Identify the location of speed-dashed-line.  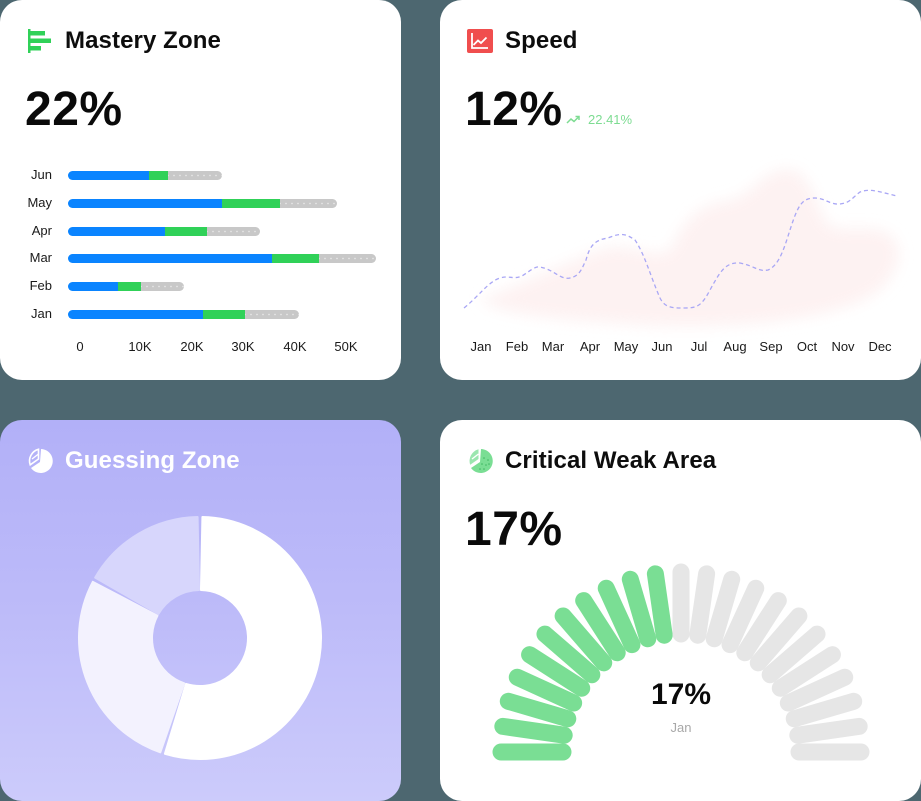
(680, 249).